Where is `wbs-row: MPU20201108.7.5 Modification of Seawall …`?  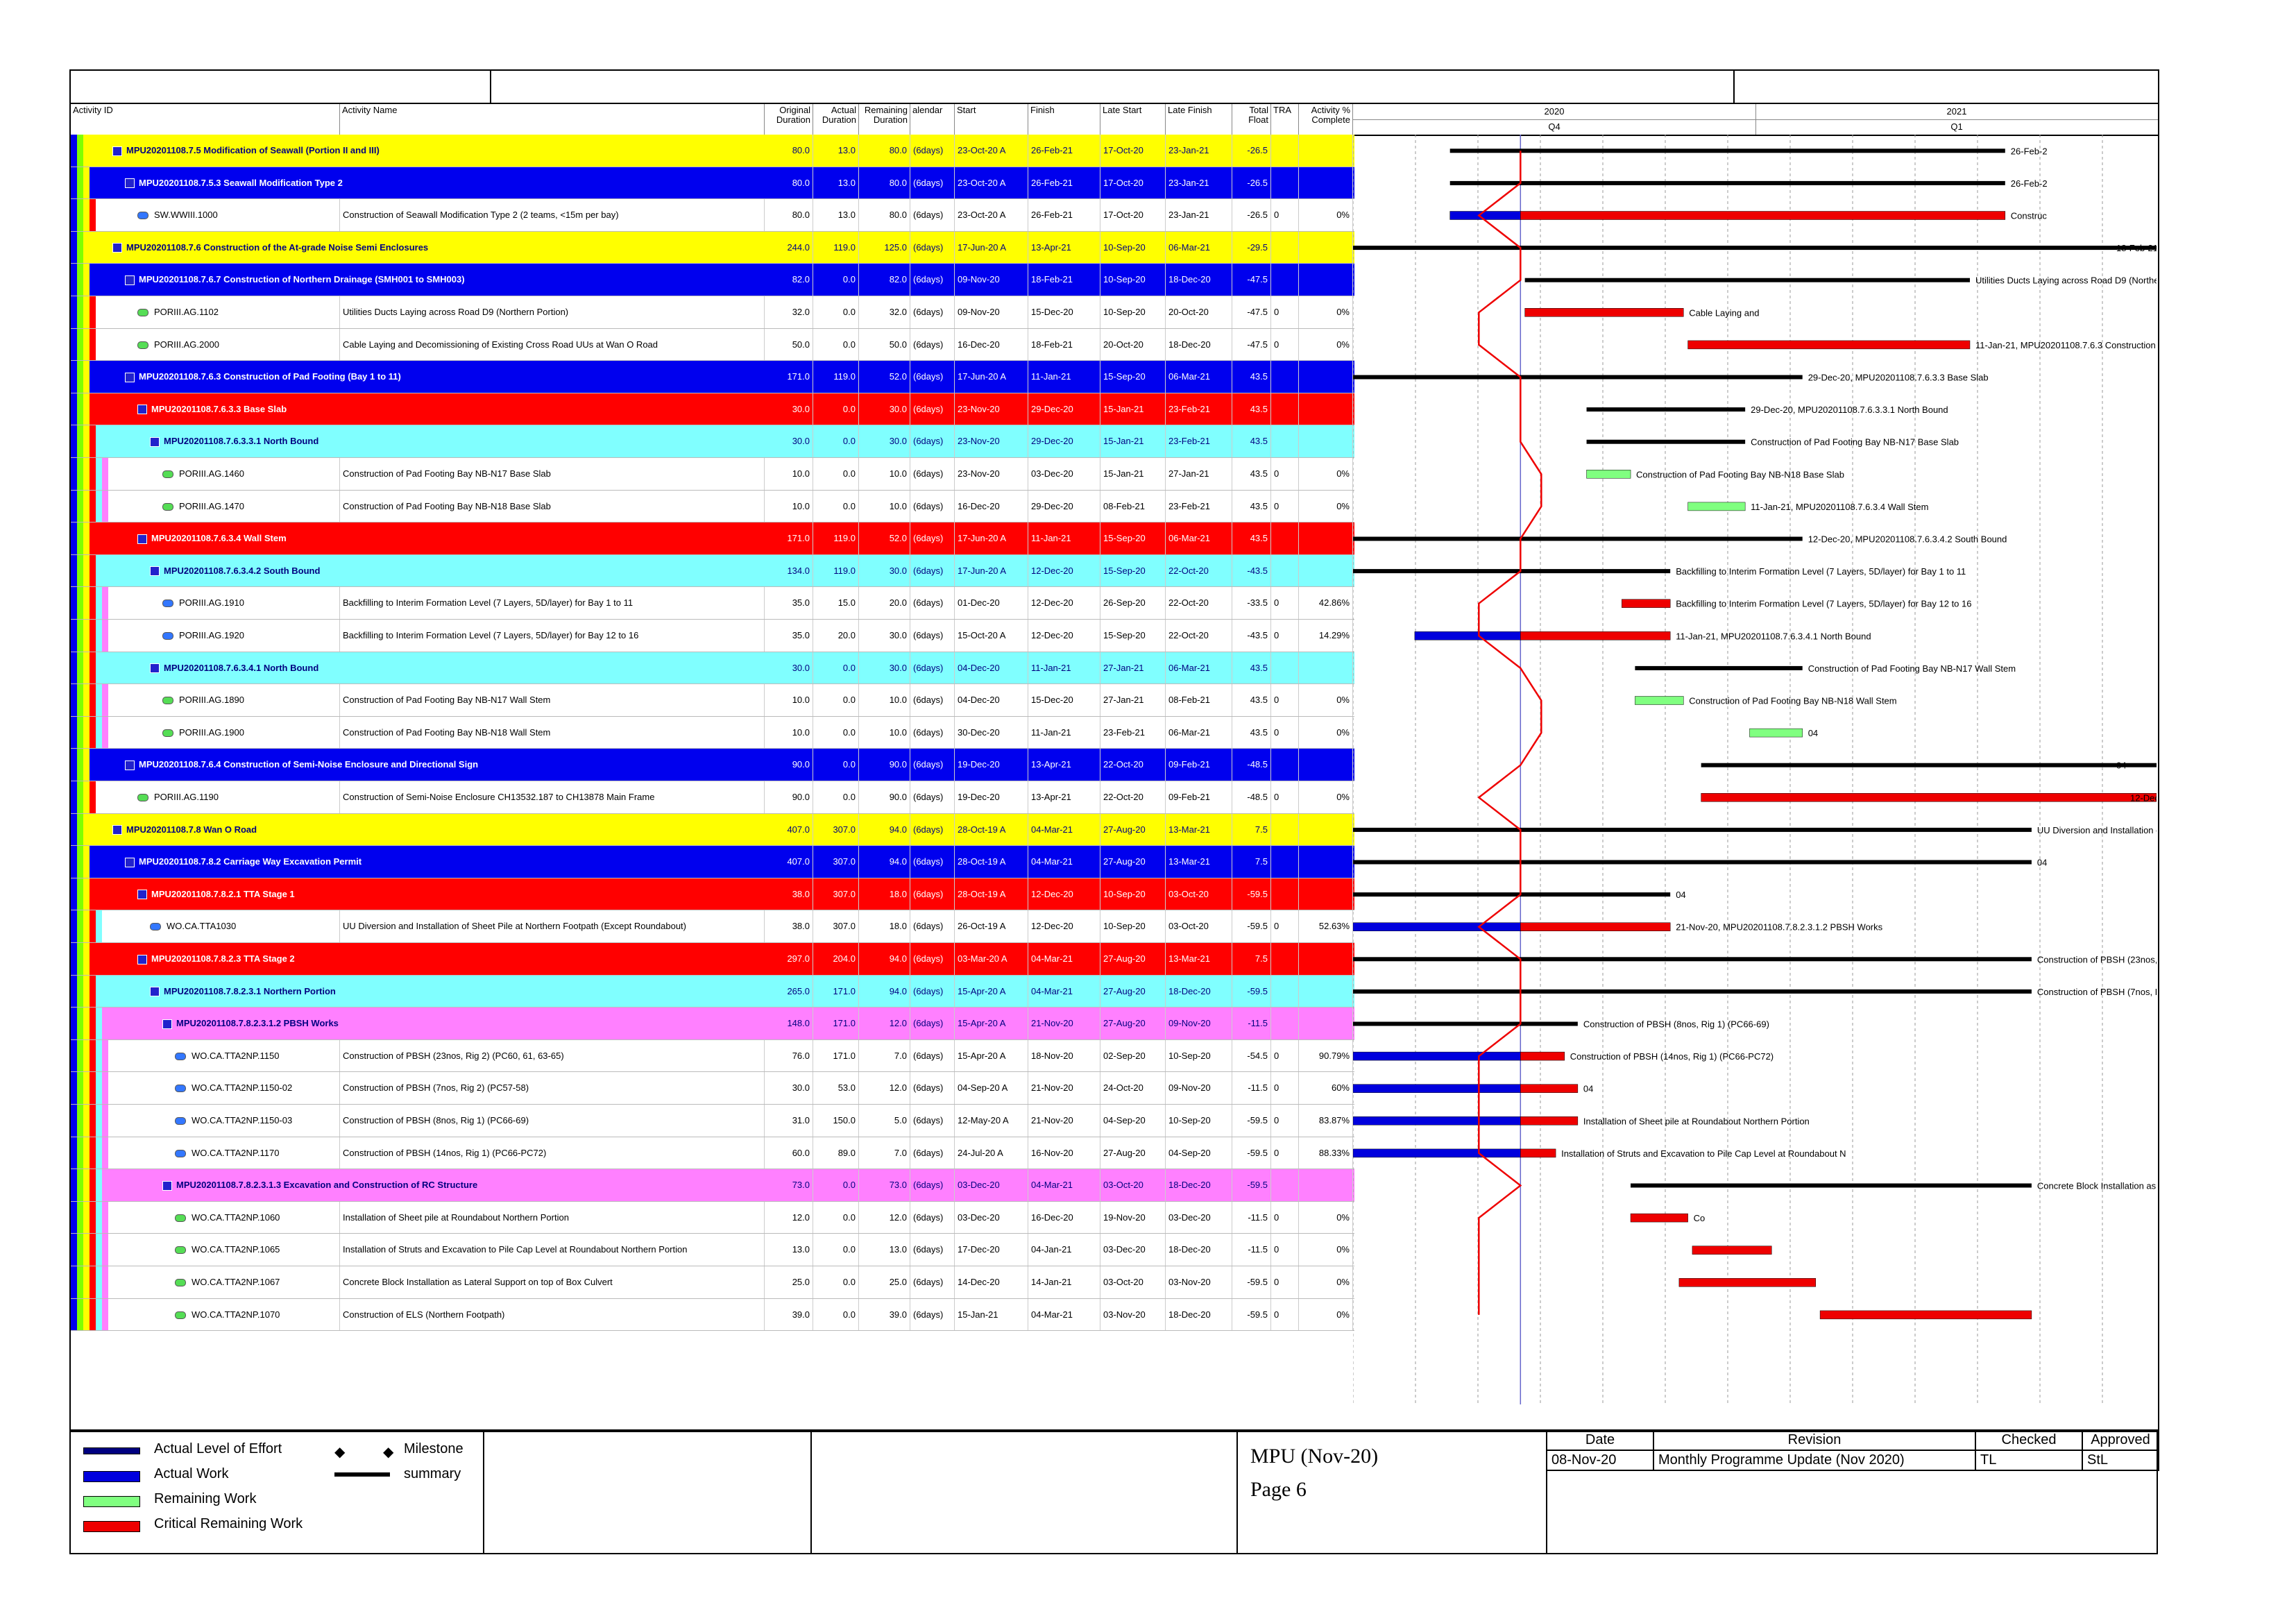
wbs-row: MPU20201108.7.5 Modification of Seawall … is located at coordinates (712, 151).